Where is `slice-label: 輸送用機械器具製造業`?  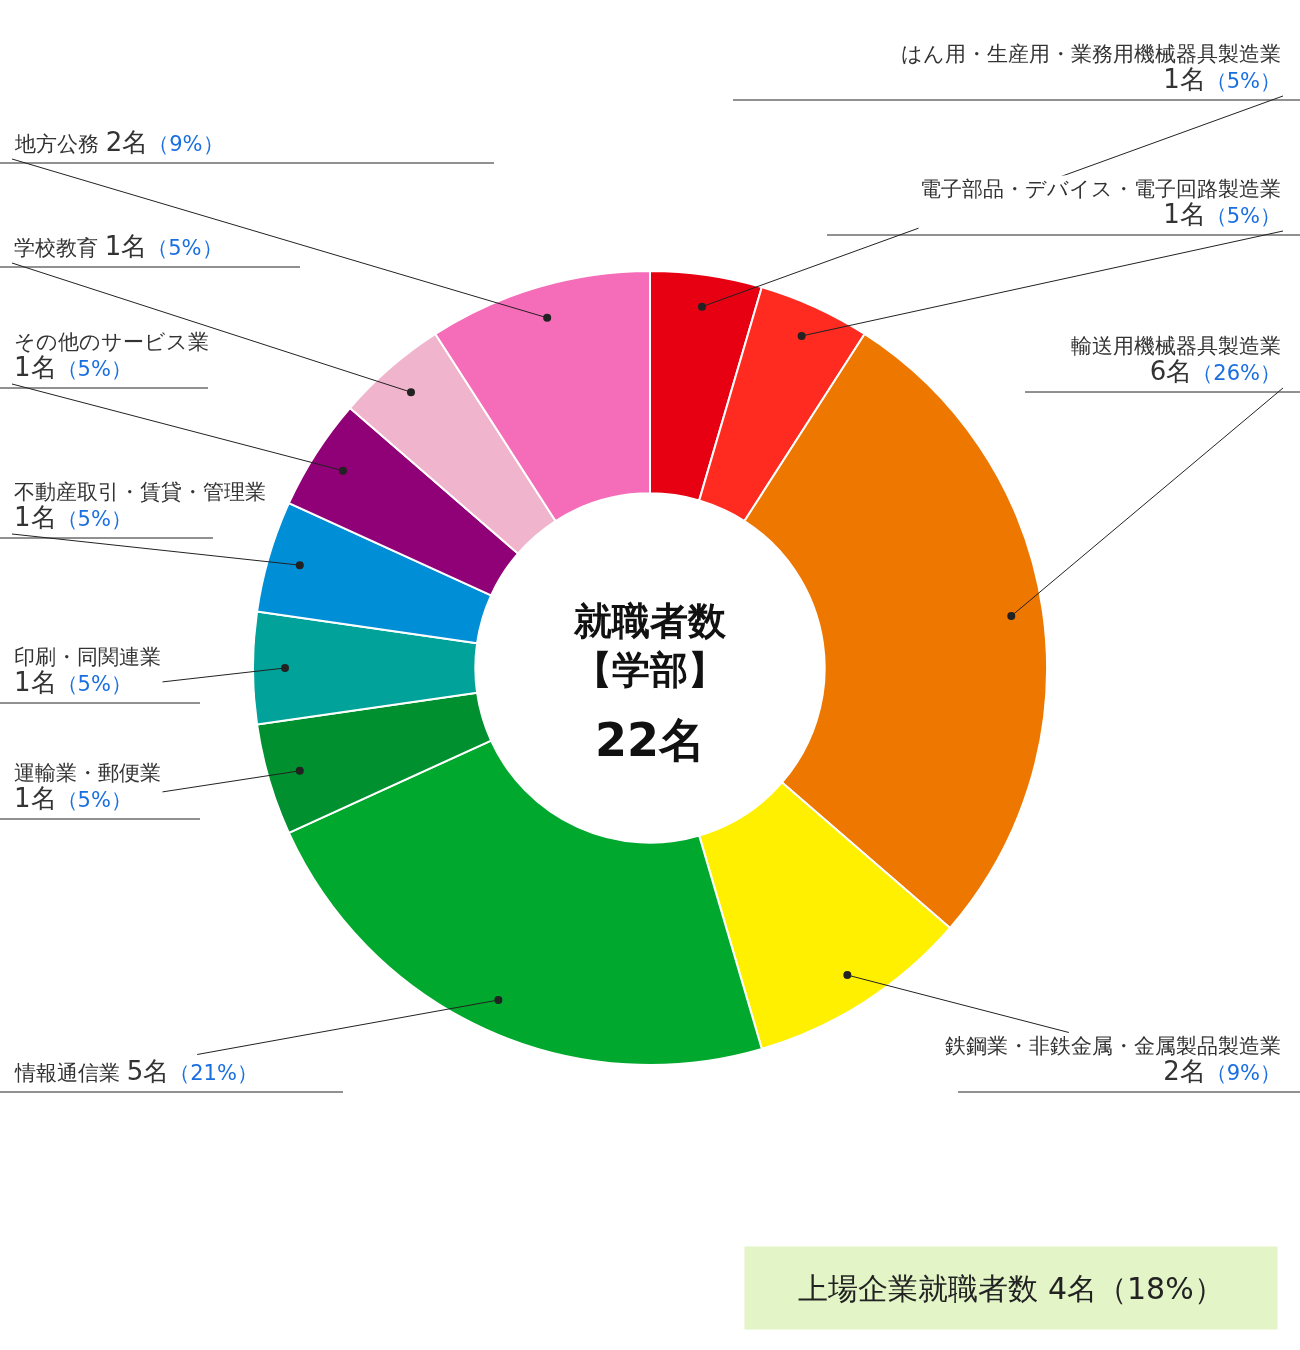
slice-label: 輸送用機械器具製造業 is located at coordinates (1176, 346).